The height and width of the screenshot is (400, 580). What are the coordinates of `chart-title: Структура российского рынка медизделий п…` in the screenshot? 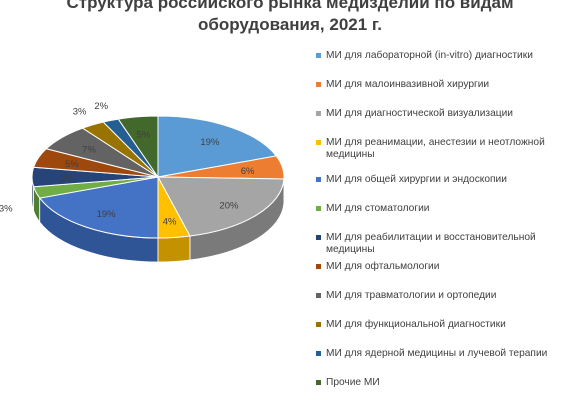 It's located at (290, 18).